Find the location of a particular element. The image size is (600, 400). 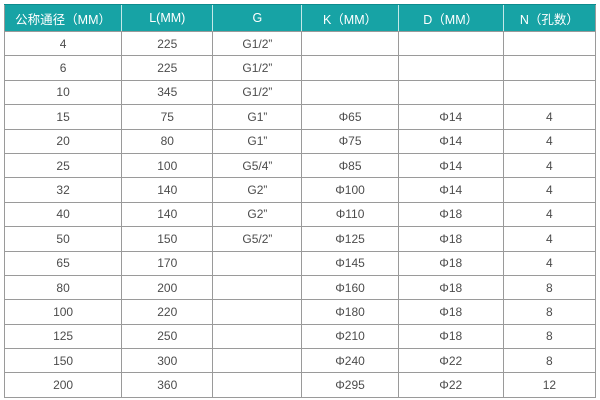

table-row: 15 75 G1” Φ65 Φ14 4 is located at coordinates (300, 117).